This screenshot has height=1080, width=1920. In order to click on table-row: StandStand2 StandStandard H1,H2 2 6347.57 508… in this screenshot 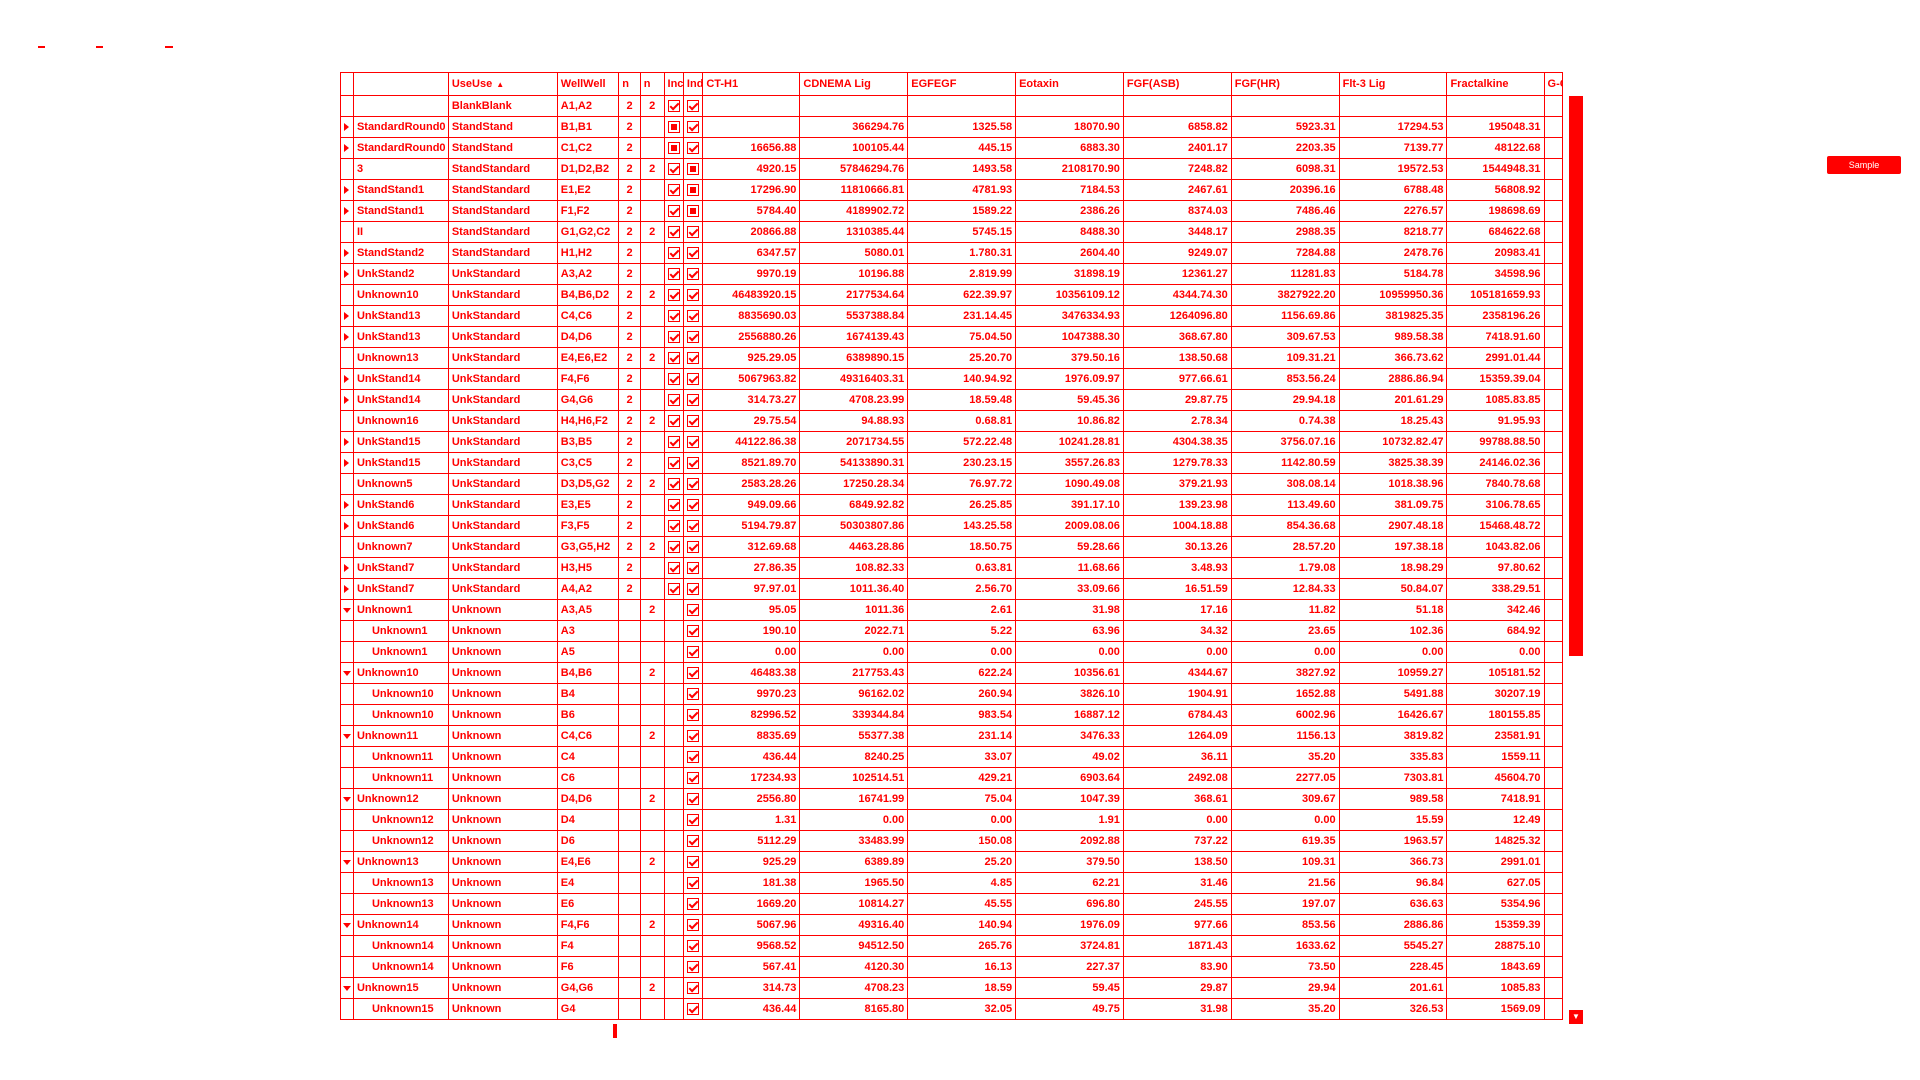, I will do `click(952, 253)`.